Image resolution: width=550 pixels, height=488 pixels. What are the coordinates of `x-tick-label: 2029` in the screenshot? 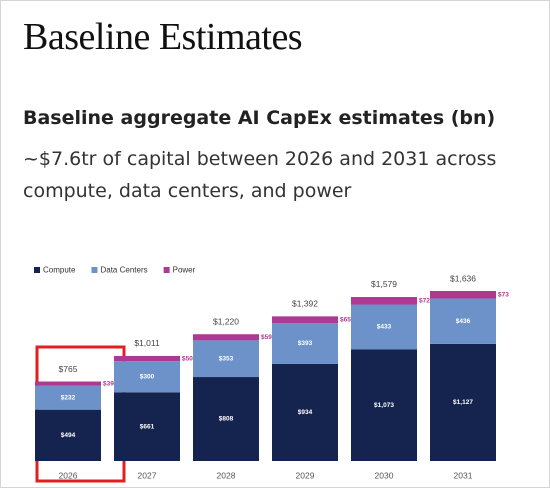 It's located at (305, 475).